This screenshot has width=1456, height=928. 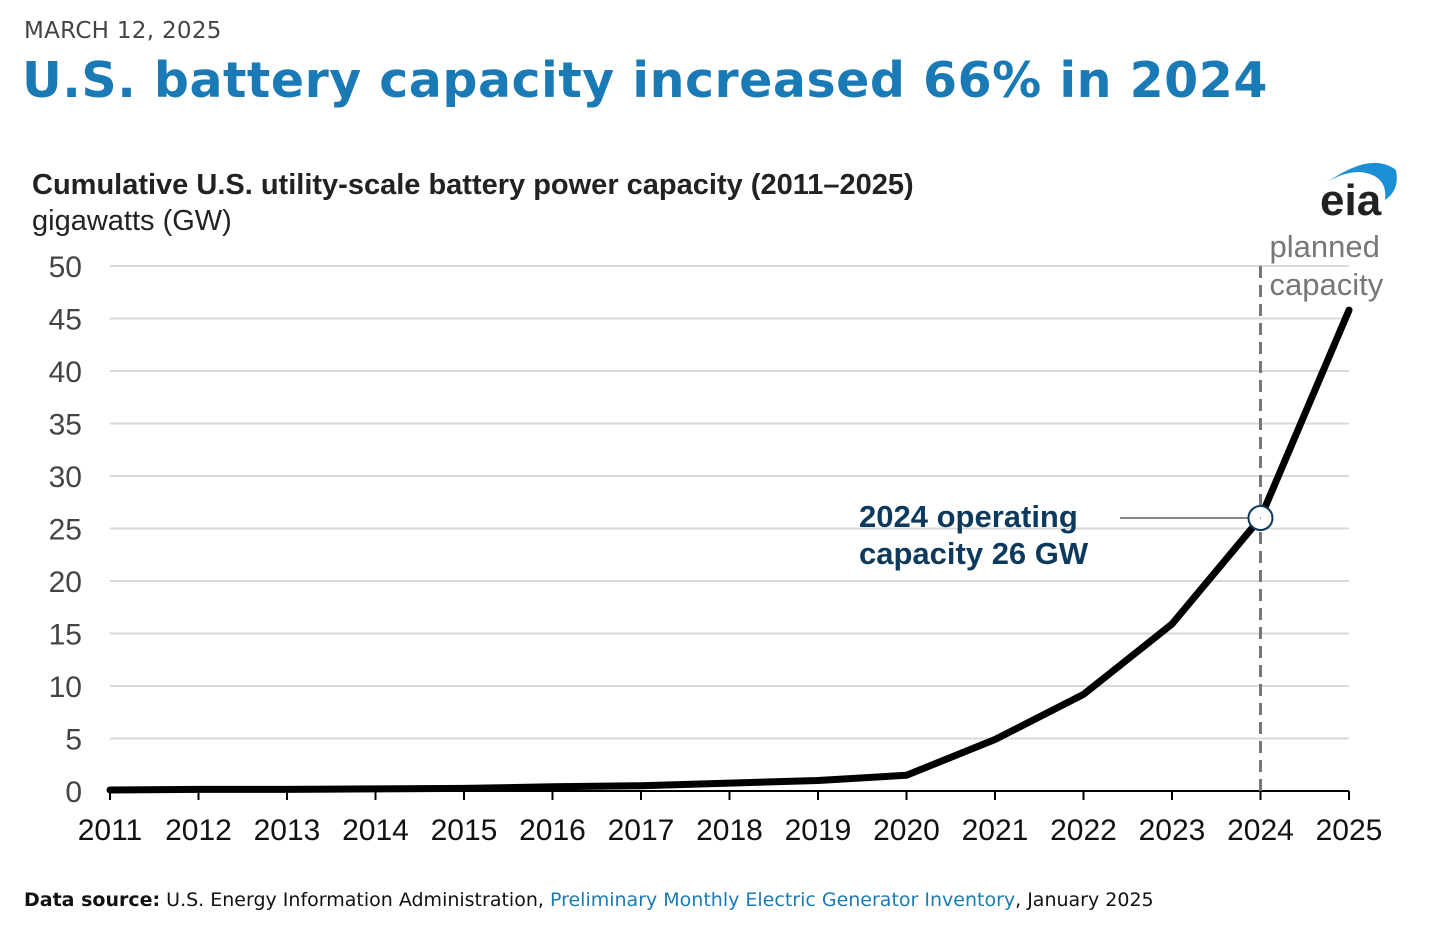 I want to click on y-tick-label: 35, so click(x=65, y=425).